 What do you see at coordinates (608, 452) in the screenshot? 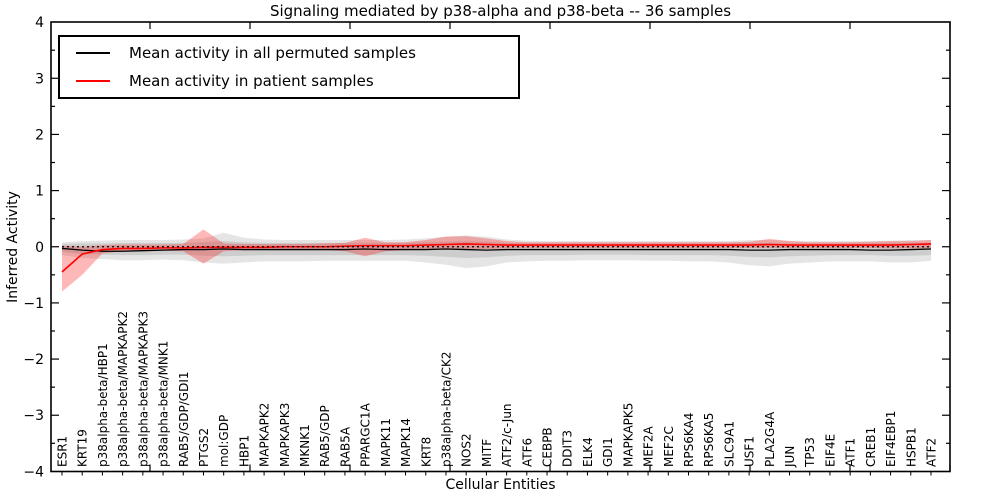
I see `x-entity-label: GDI1` at bounding box center [608, 452].